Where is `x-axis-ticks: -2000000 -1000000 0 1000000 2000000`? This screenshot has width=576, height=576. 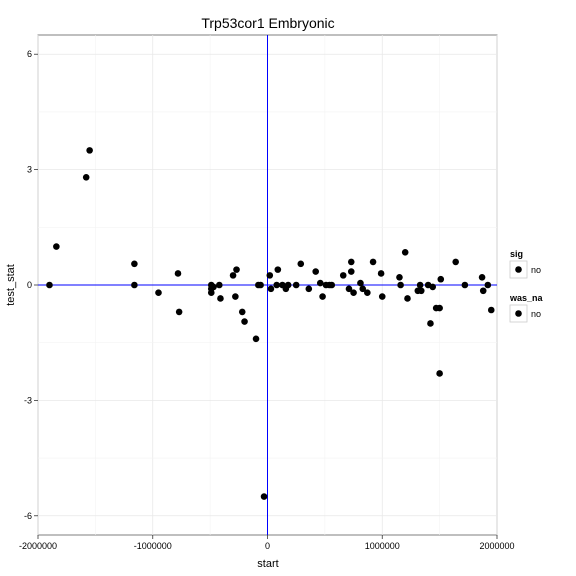
x-axis-ticks: -2000000 -1000000 0 1000000 2000000 is located at coordinates (267, 543).